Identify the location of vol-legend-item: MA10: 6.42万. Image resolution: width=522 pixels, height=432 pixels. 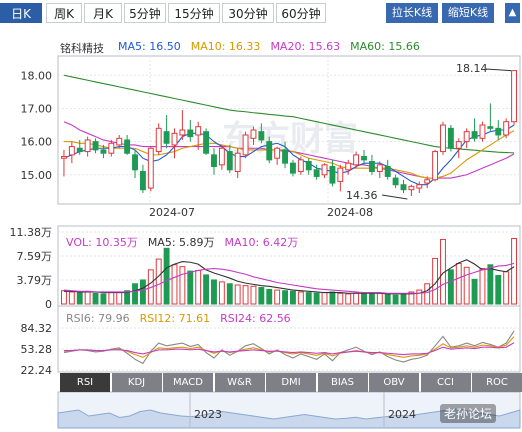
(261, 242).